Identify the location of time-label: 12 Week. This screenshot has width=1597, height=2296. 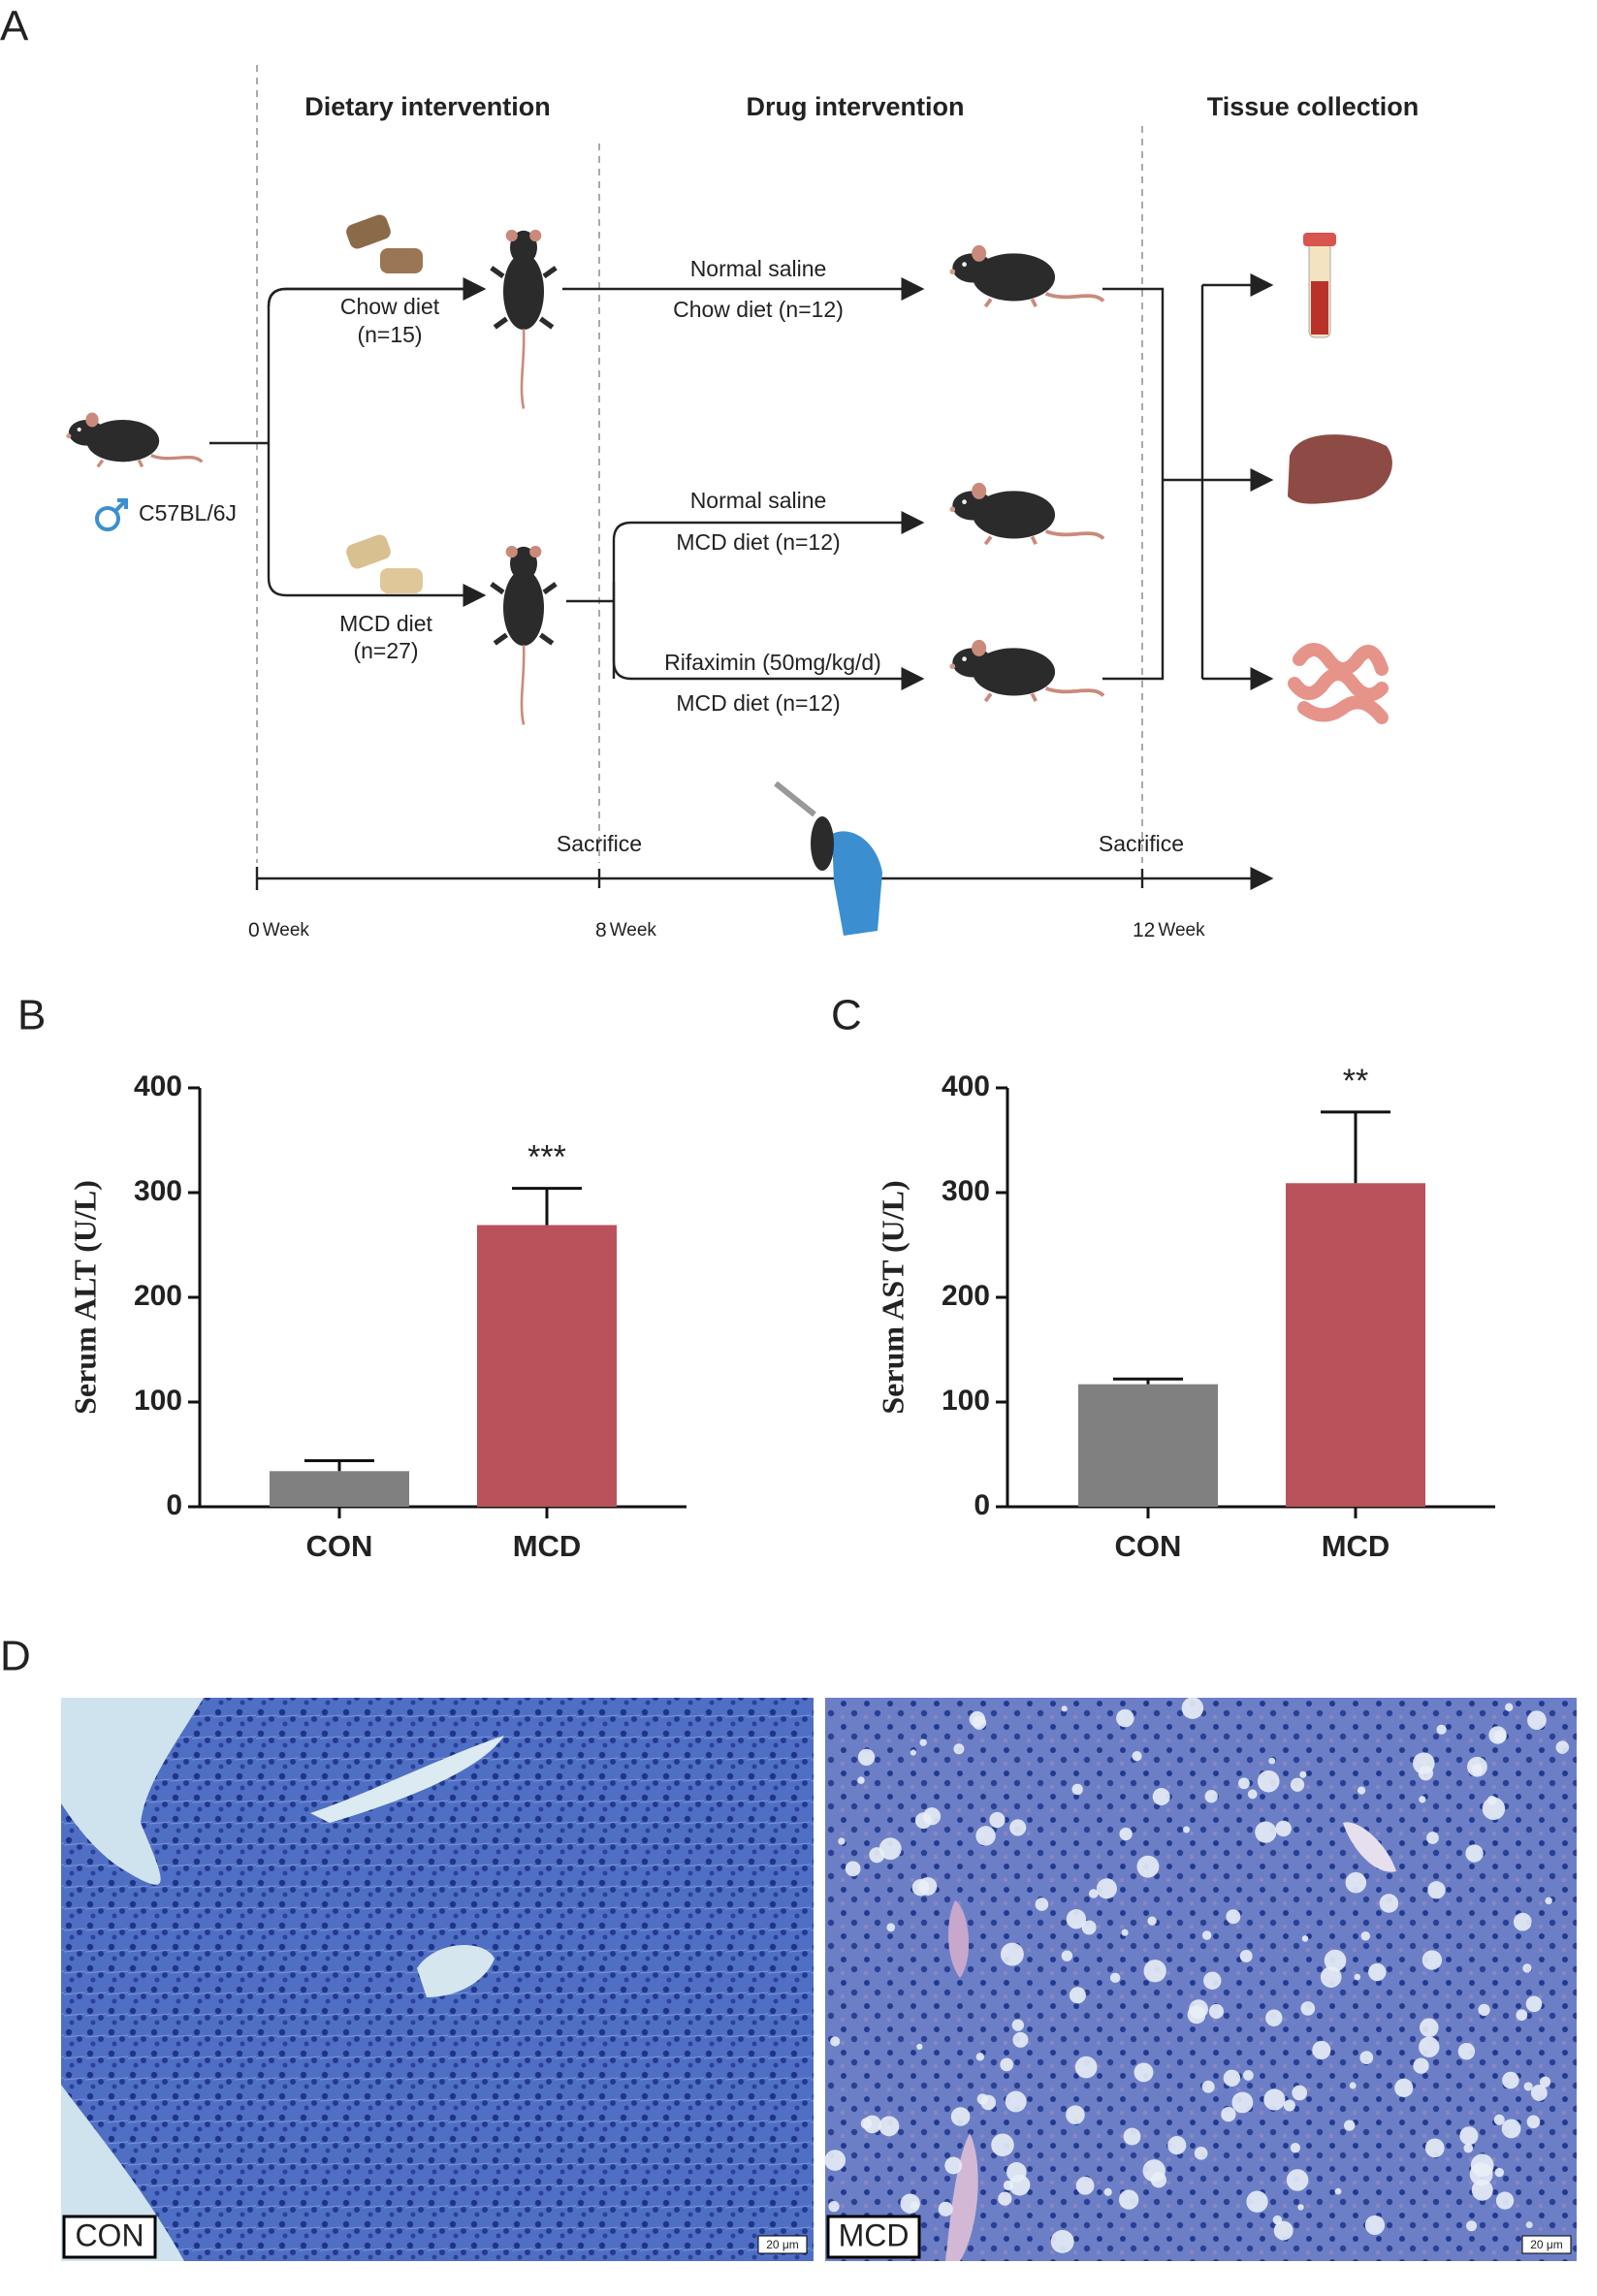
(1169, 930).